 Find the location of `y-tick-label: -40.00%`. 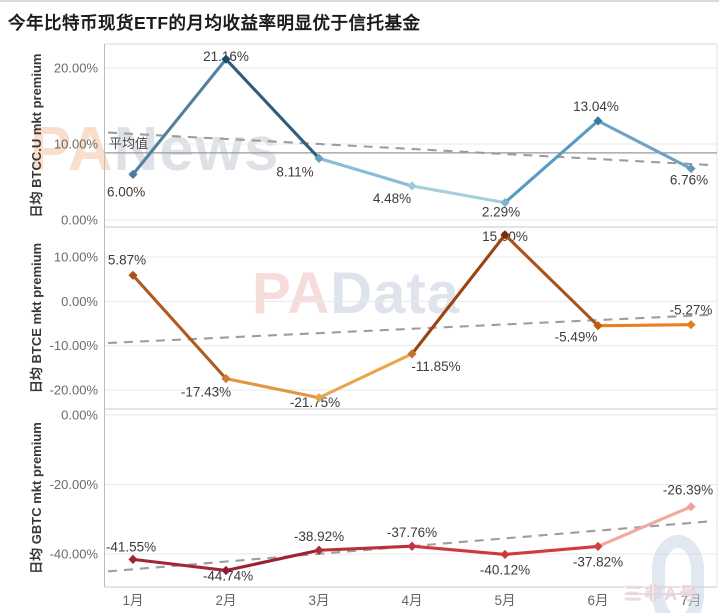

y-tick-label: -40.00% is located at coordinates (74, 554).